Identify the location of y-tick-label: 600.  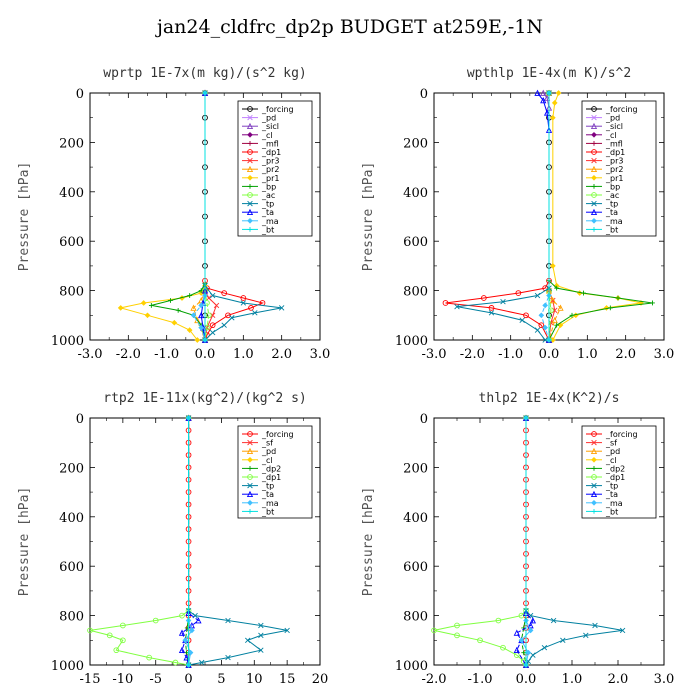
(71, 567).